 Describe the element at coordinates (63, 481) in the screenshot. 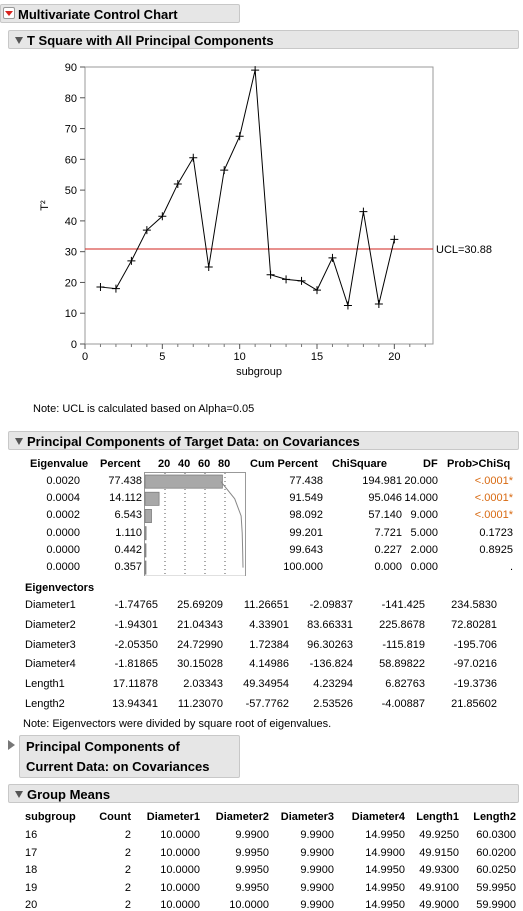

I see `eigenvalue-cell: 0.0020` at that location.